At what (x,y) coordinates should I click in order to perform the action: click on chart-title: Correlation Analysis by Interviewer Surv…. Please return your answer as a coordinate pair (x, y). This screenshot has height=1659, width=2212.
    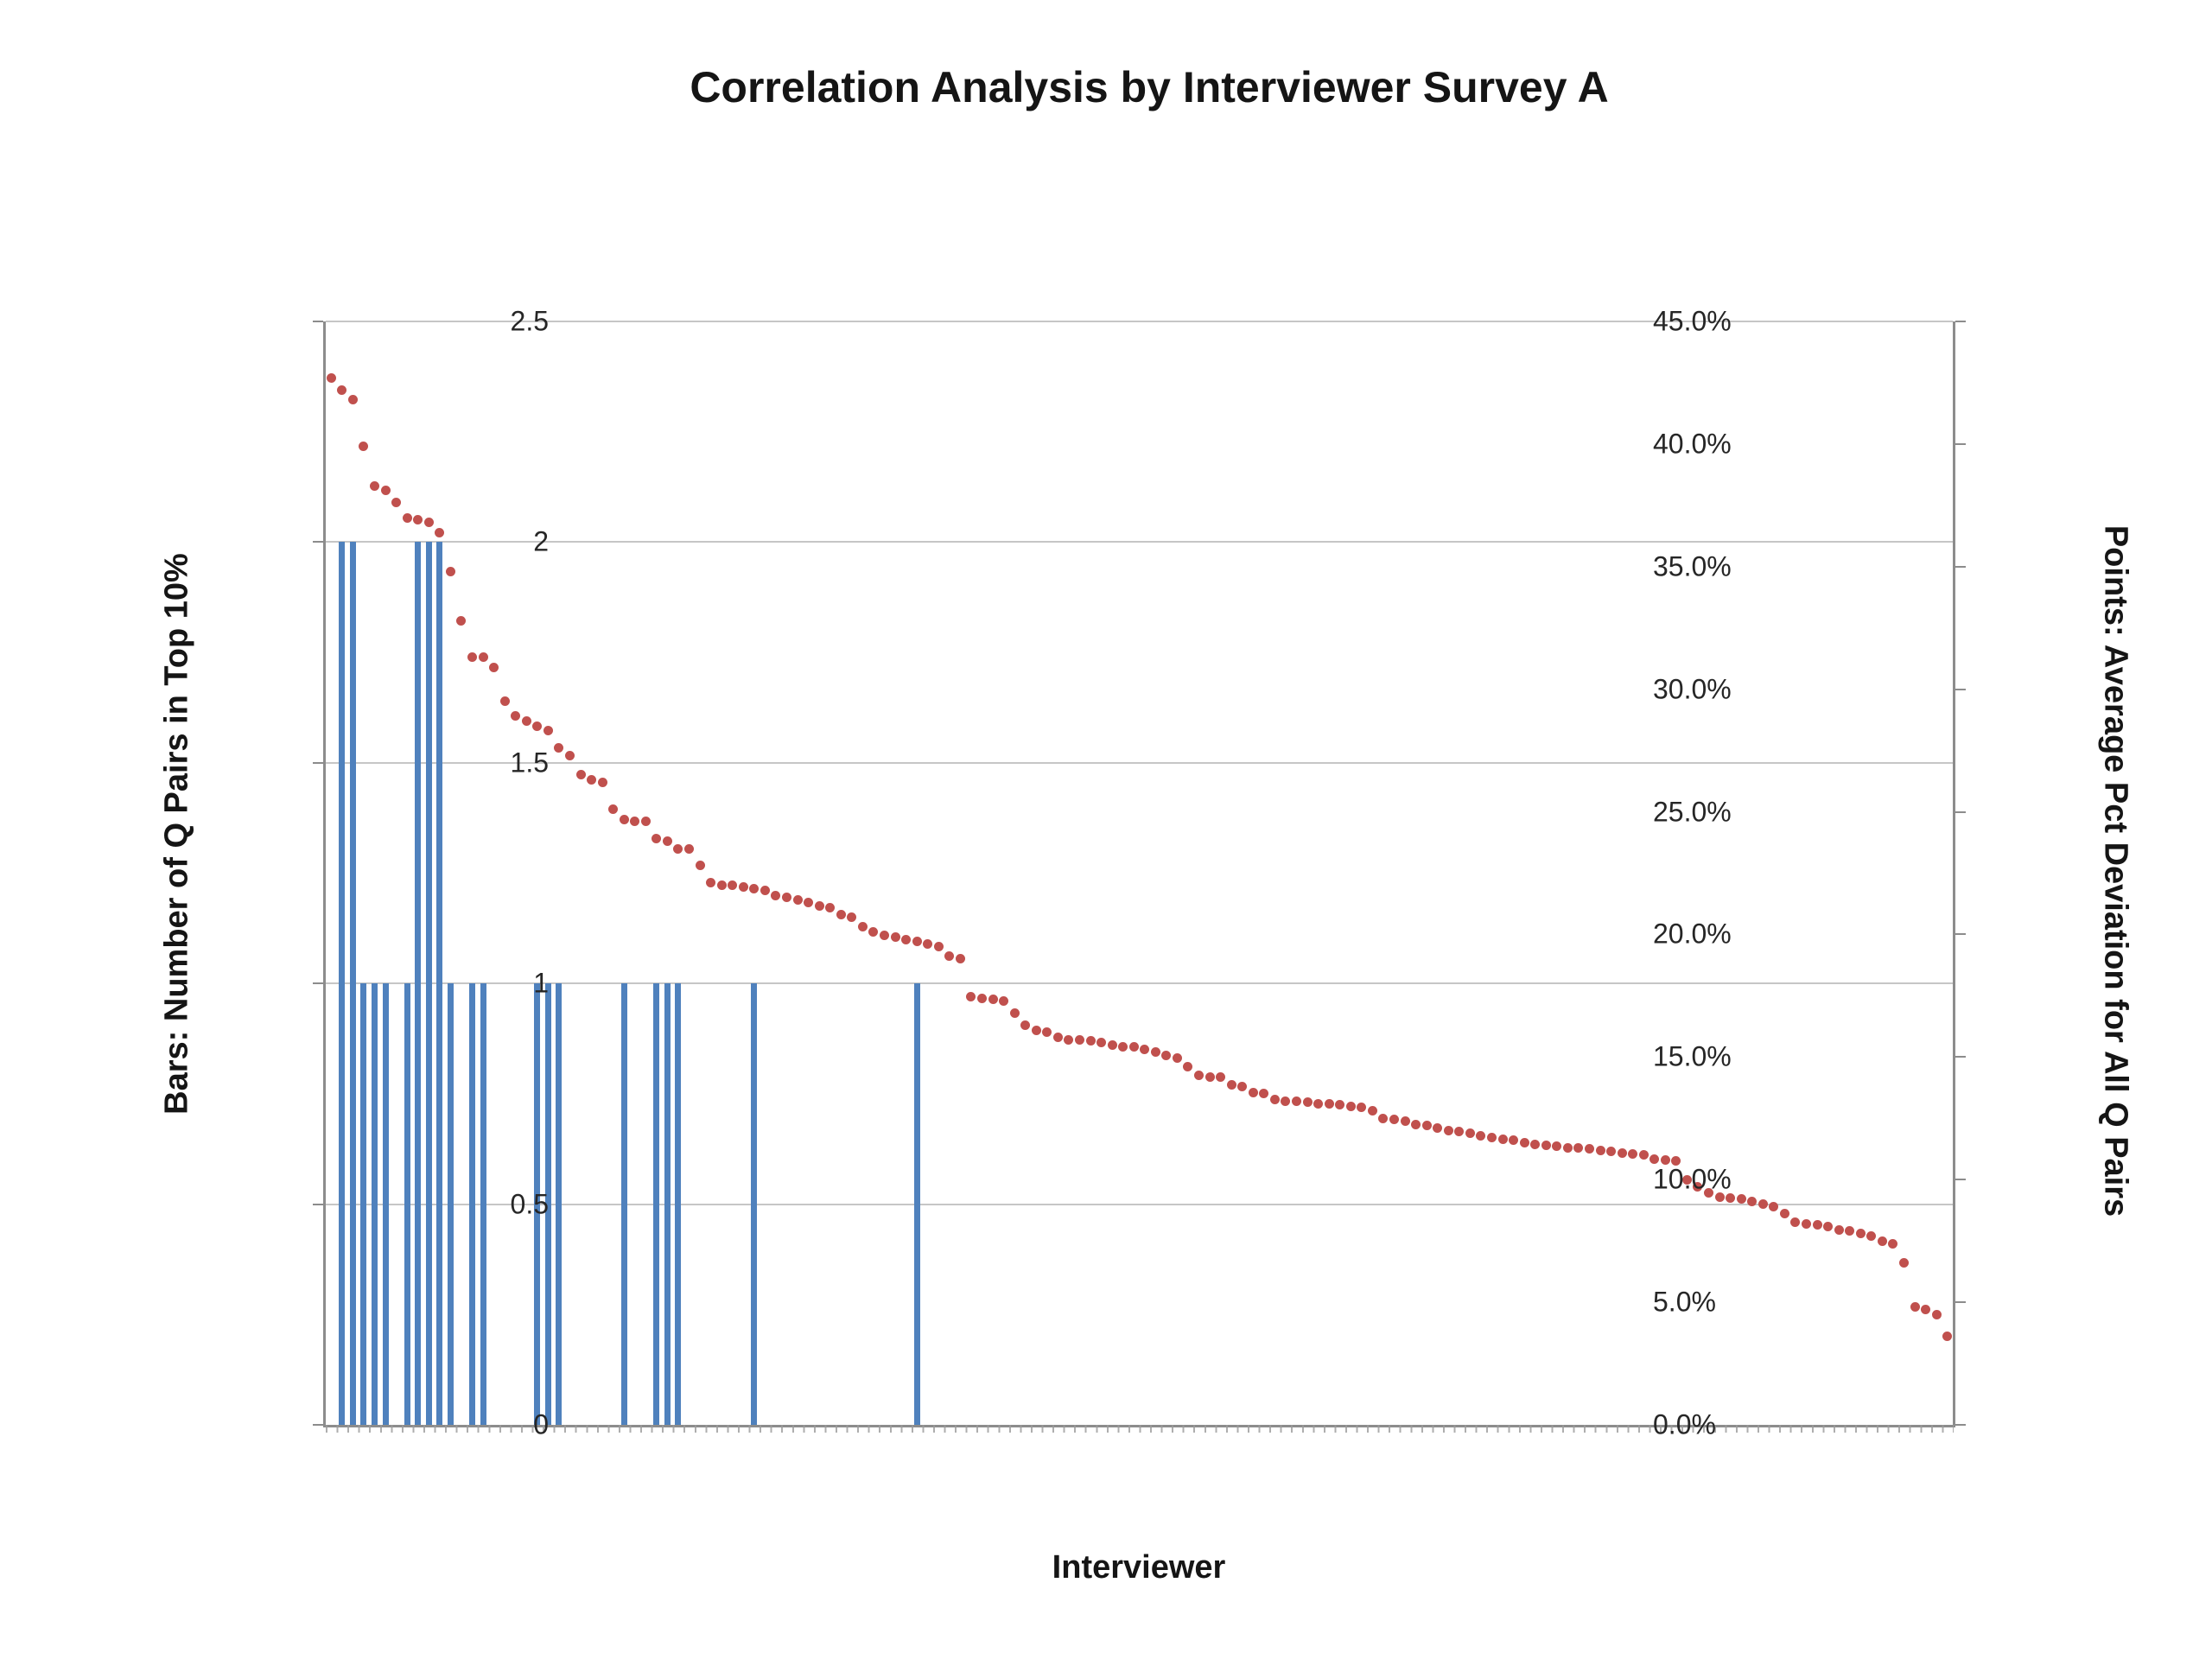
    Looking at the image, I should click on (1149, 87).